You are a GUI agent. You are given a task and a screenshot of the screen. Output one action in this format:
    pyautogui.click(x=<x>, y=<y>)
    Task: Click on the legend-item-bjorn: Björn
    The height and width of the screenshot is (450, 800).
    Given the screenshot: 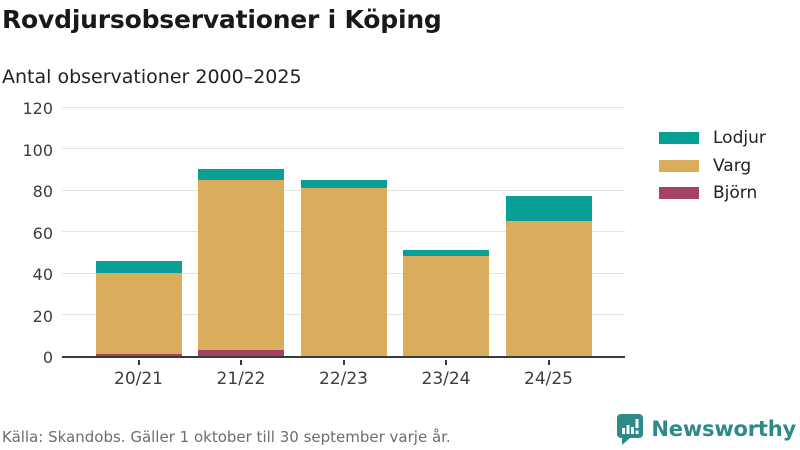 What is the action you would take?
    pyautogui.click(x=712, y=193)
    